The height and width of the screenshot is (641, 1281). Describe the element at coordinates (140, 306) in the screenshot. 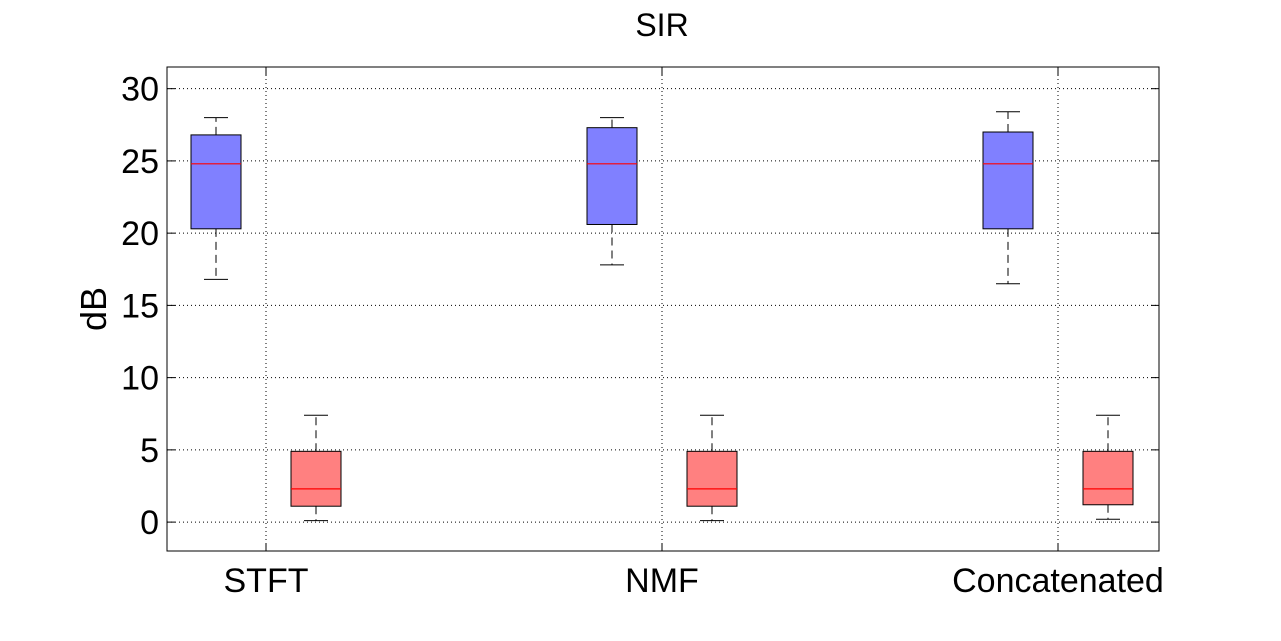

I see `y-tick-label: 15` at that location.